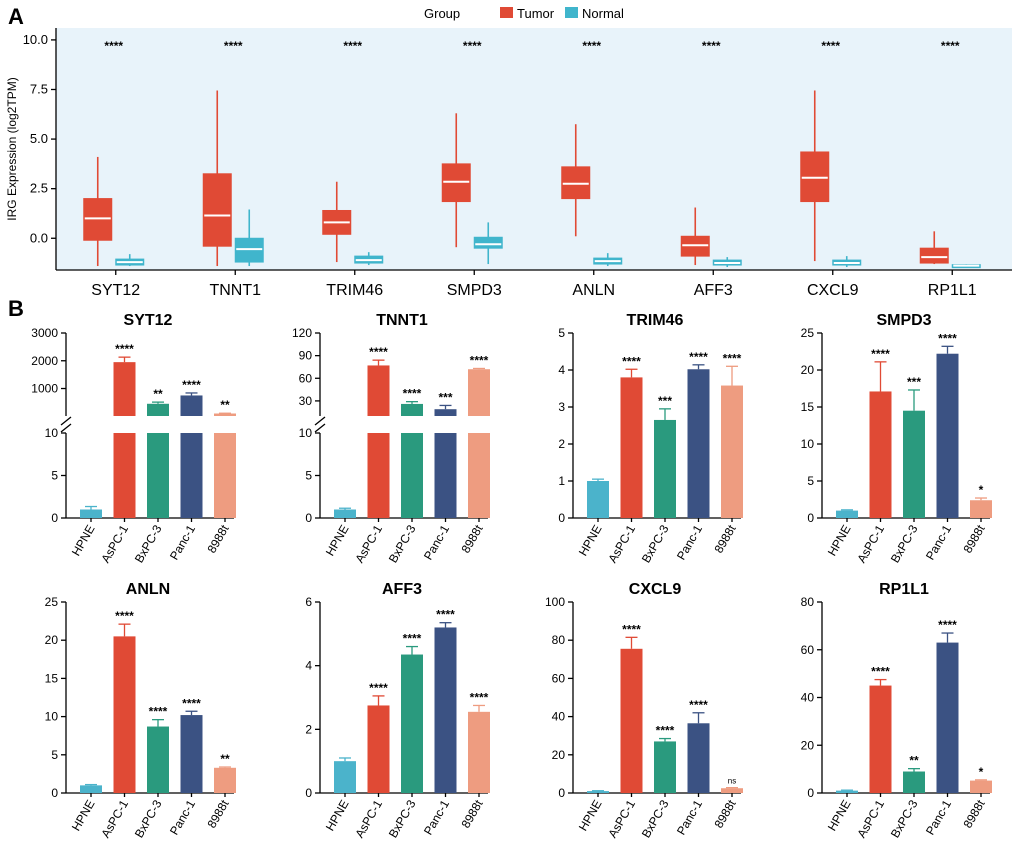  Describe the element at coordinates (732, 781) in the screenshot. I see `significance-label: ns` at that location.